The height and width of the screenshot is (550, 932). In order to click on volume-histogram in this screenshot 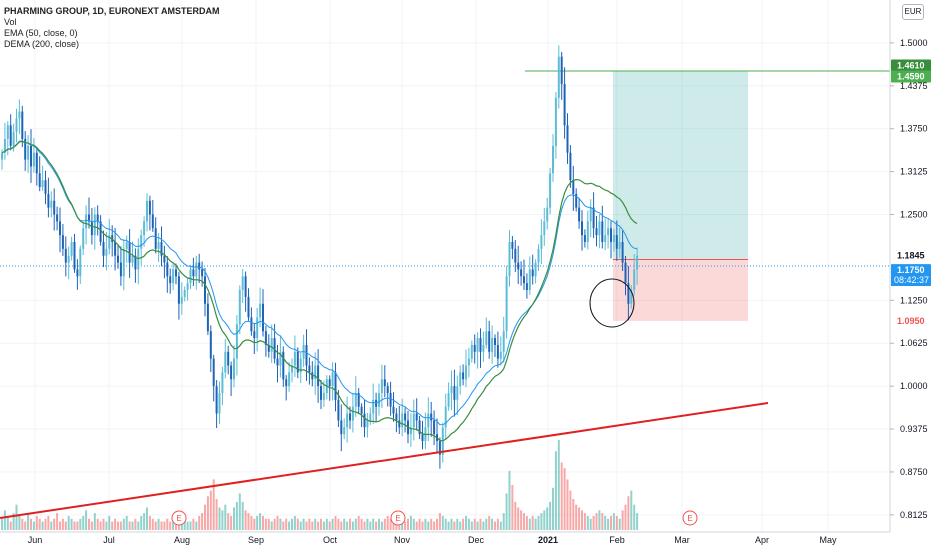, I will do `click(320, 485)`.